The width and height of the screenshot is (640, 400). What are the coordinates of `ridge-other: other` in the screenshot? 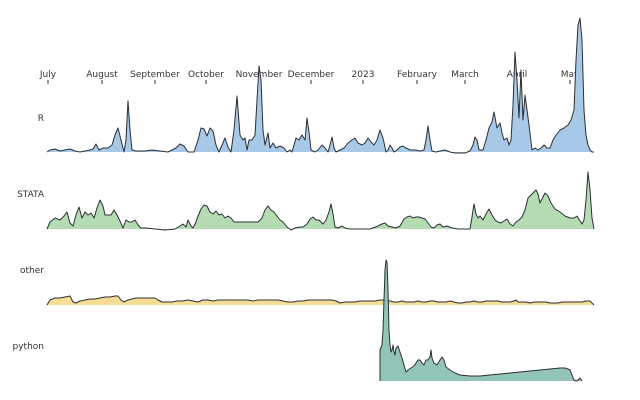 It's located at (307, 286).